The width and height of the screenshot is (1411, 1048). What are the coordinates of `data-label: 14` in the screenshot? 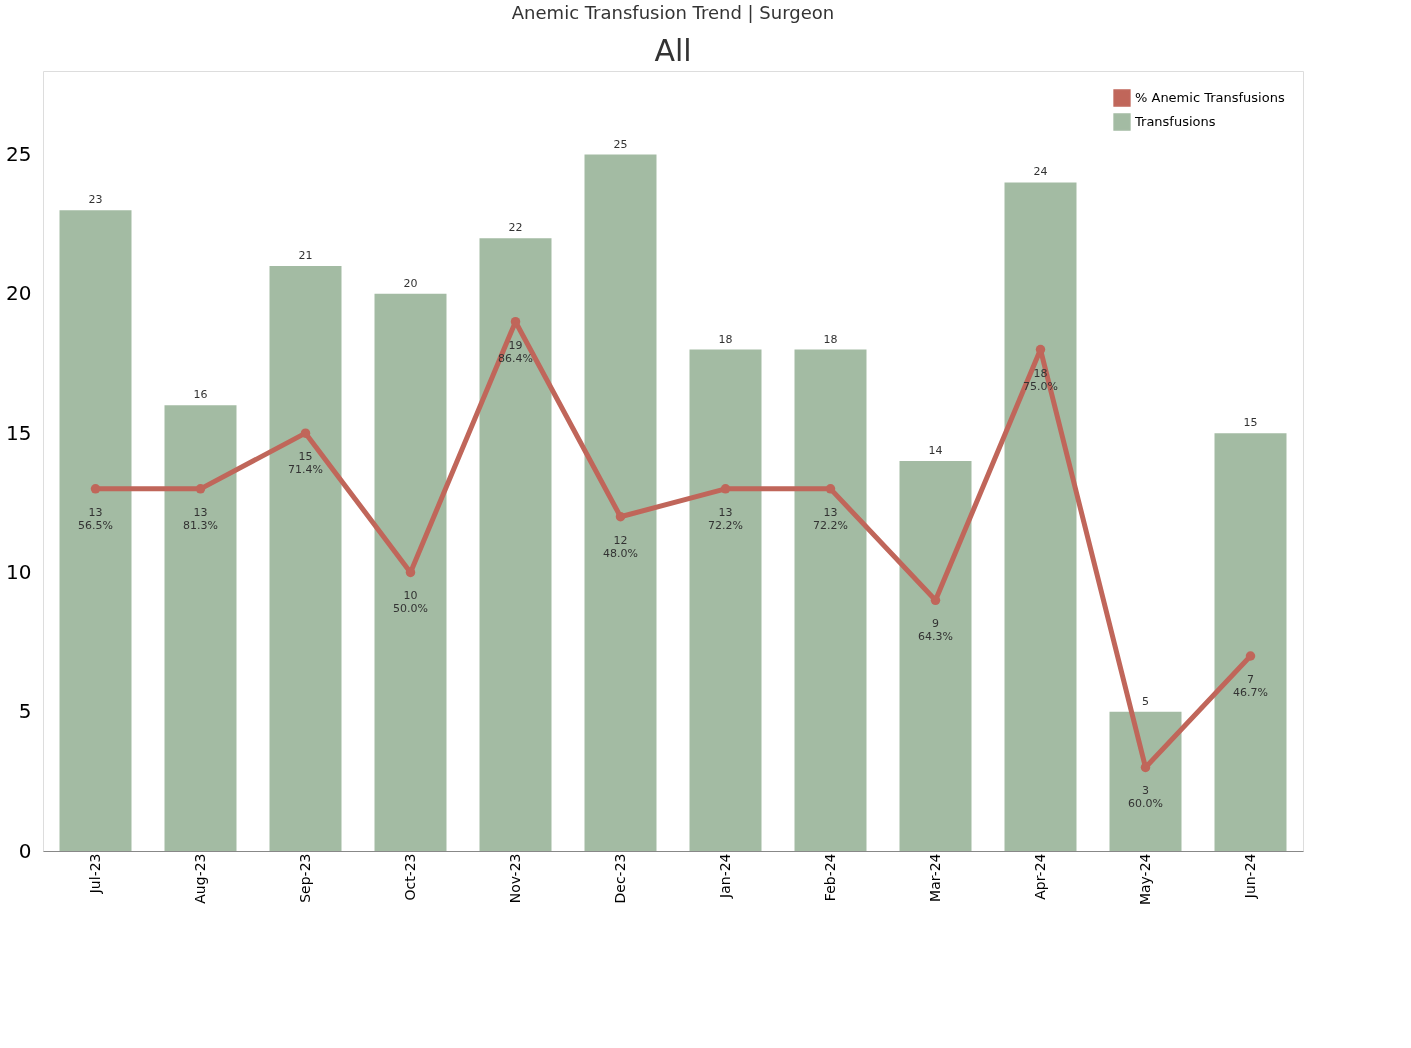 It's located at (935, 450).